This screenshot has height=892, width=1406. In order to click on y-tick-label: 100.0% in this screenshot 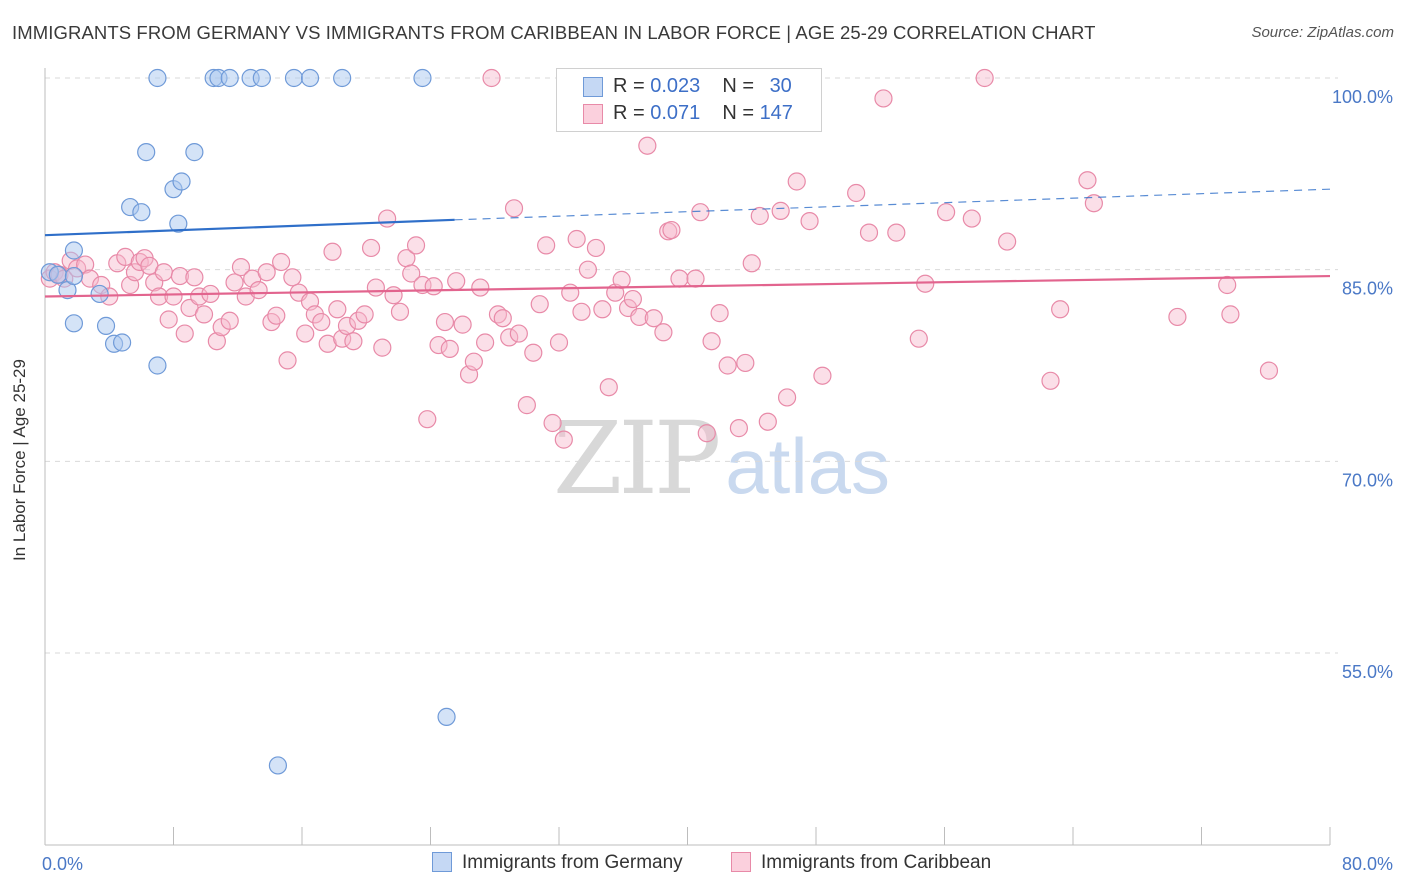, I will do `click(1362, 97)`.